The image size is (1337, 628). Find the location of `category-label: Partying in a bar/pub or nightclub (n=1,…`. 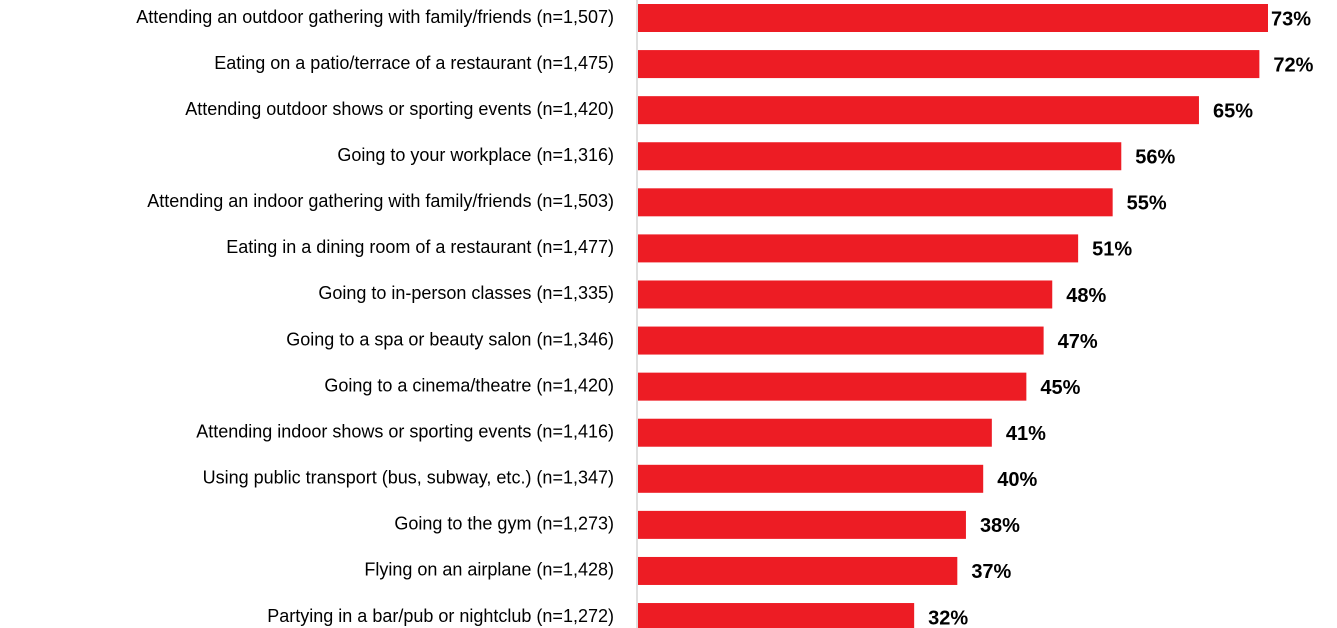

category-label: Partying in a bar/pub or nightclub (n=1,… is located at coordinates (440, 616).